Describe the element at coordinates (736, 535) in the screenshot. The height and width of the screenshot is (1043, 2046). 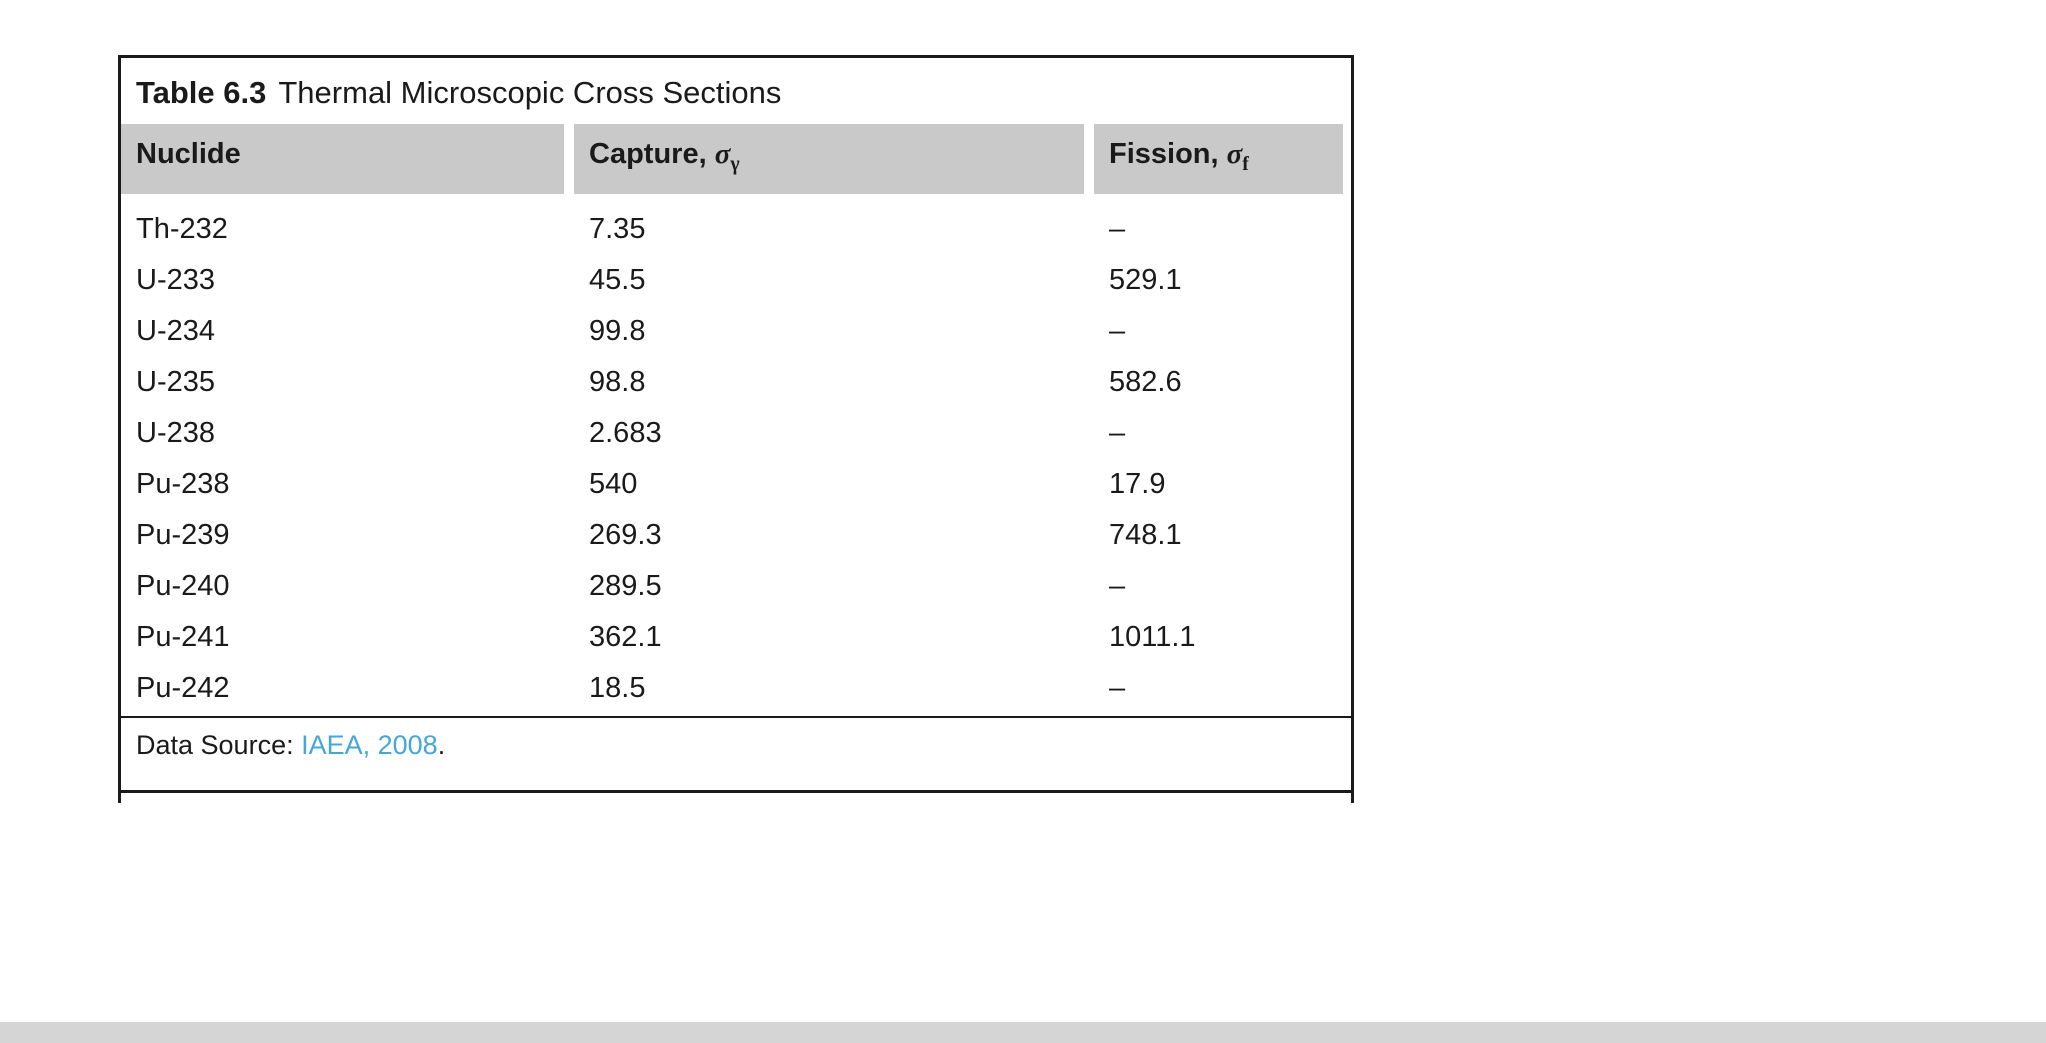
I see `table-row: Pu-239 269.3 748.1` at that location.